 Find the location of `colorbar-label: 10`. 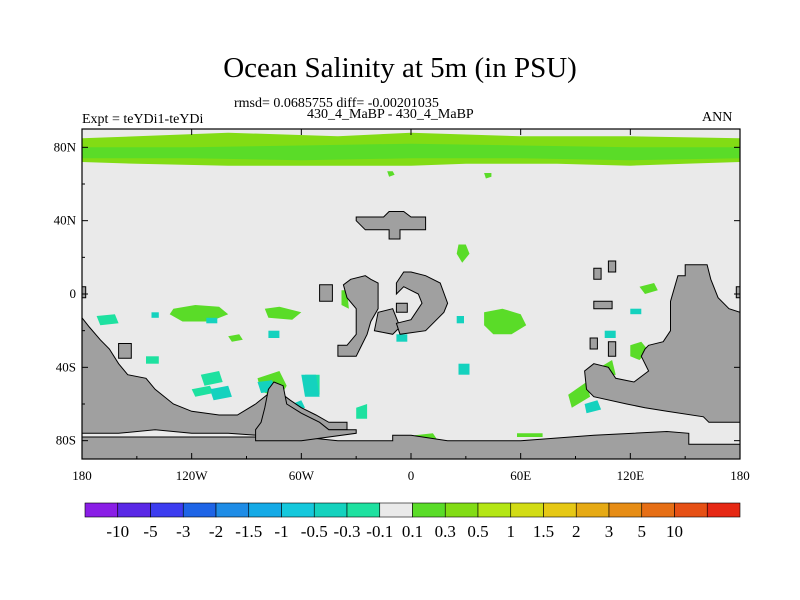

colorbar-label: 10 is located at coordinates (674, 531).